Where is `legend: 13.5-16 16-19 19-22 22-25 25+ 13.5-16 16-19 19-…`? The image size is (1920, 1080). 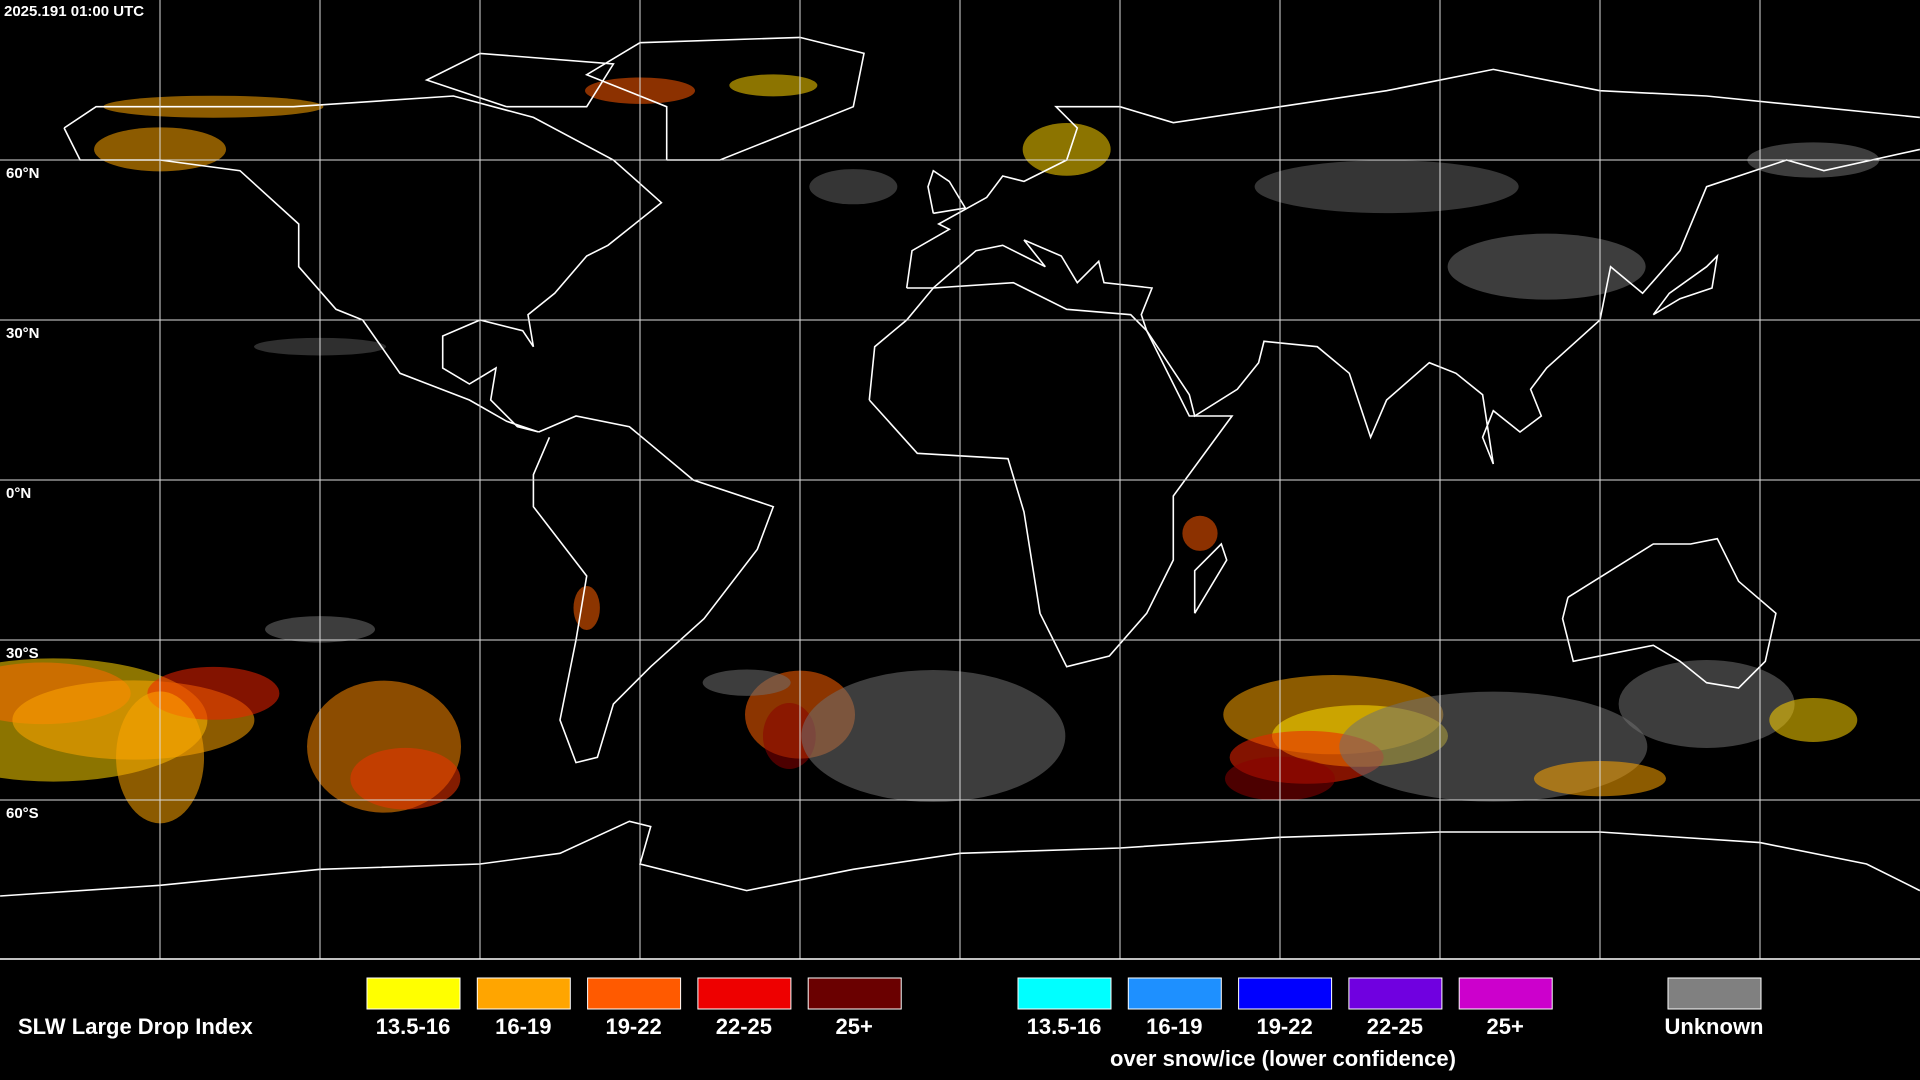
legend: 13.5-16 16-19 19-22 22-25 25+ 13.5-16 16-19 19-… is located at coordinates (1065, 1008).